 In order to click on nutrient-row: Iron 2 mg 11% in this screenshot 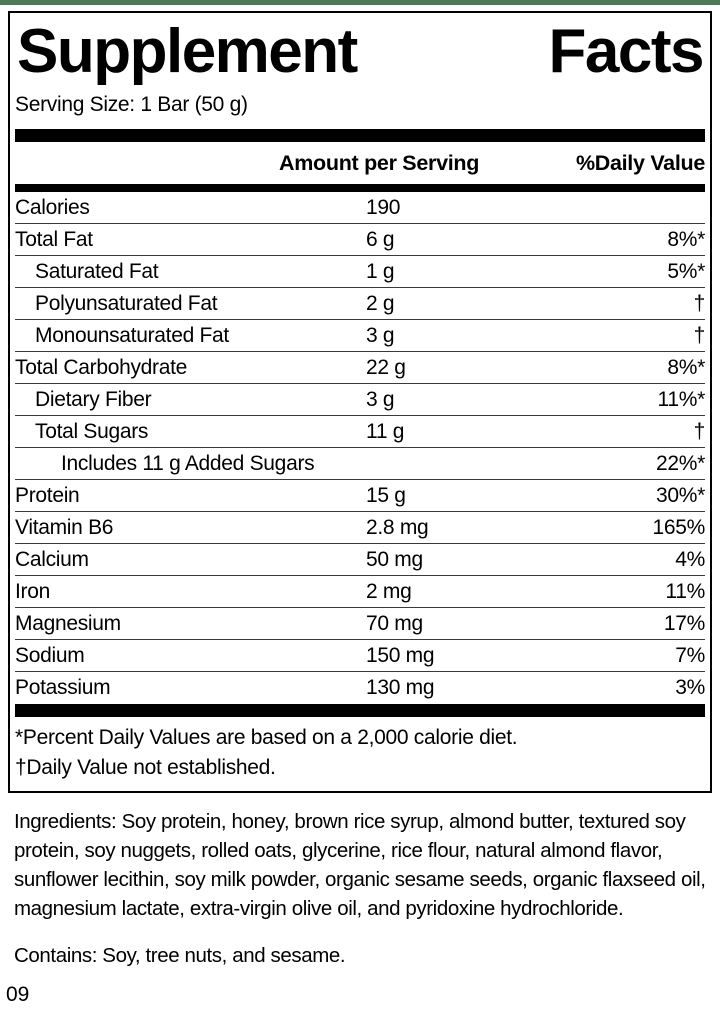, I will do `click(360, 592)`.